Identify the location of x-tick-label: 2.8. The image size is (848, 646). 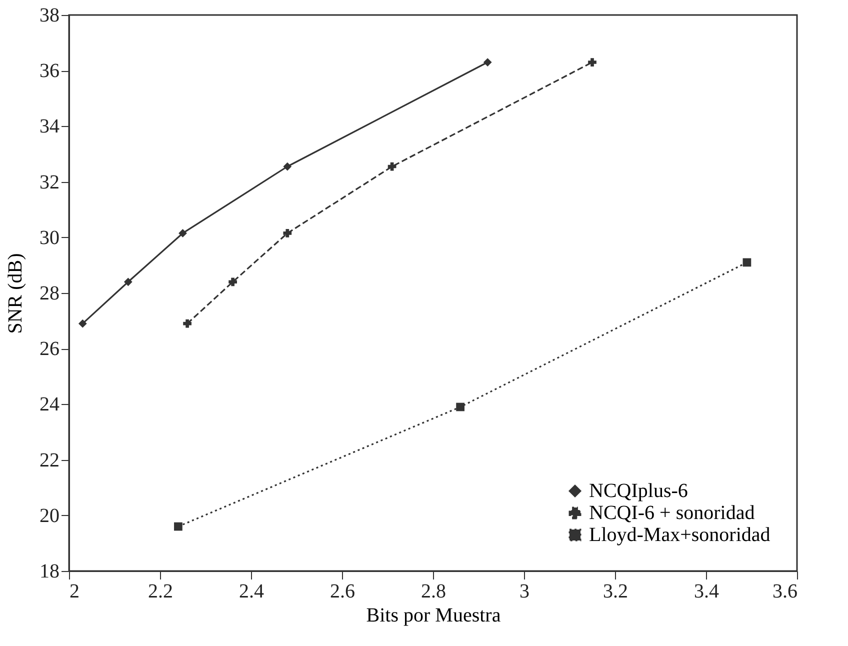
(433, 591).